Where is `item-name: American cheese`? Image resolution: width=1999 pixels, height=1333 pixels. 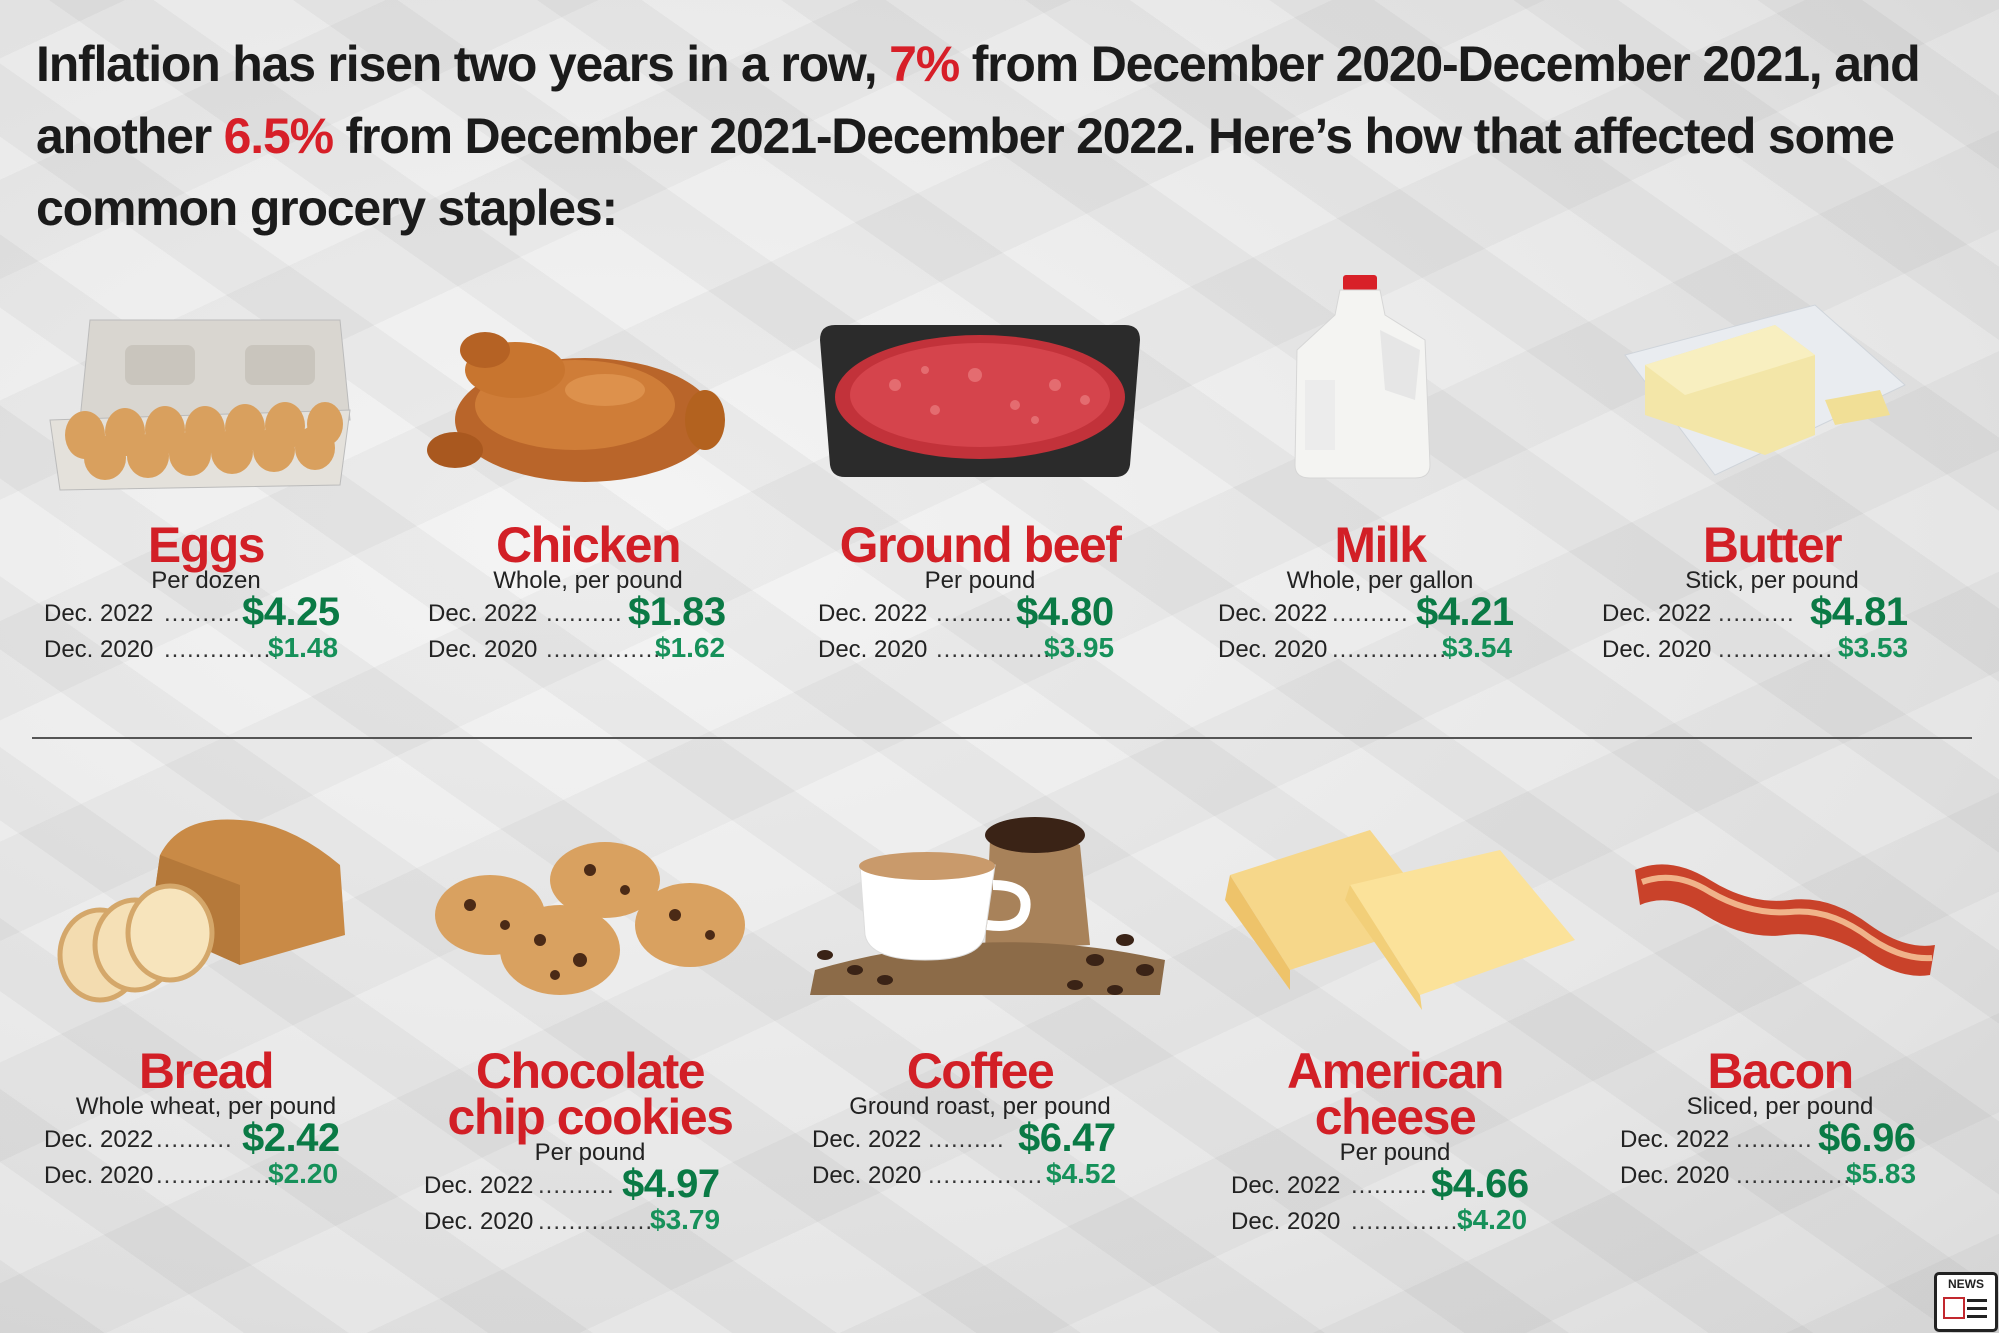
item-name: American cheese is located at coordinates (1395, 1094).